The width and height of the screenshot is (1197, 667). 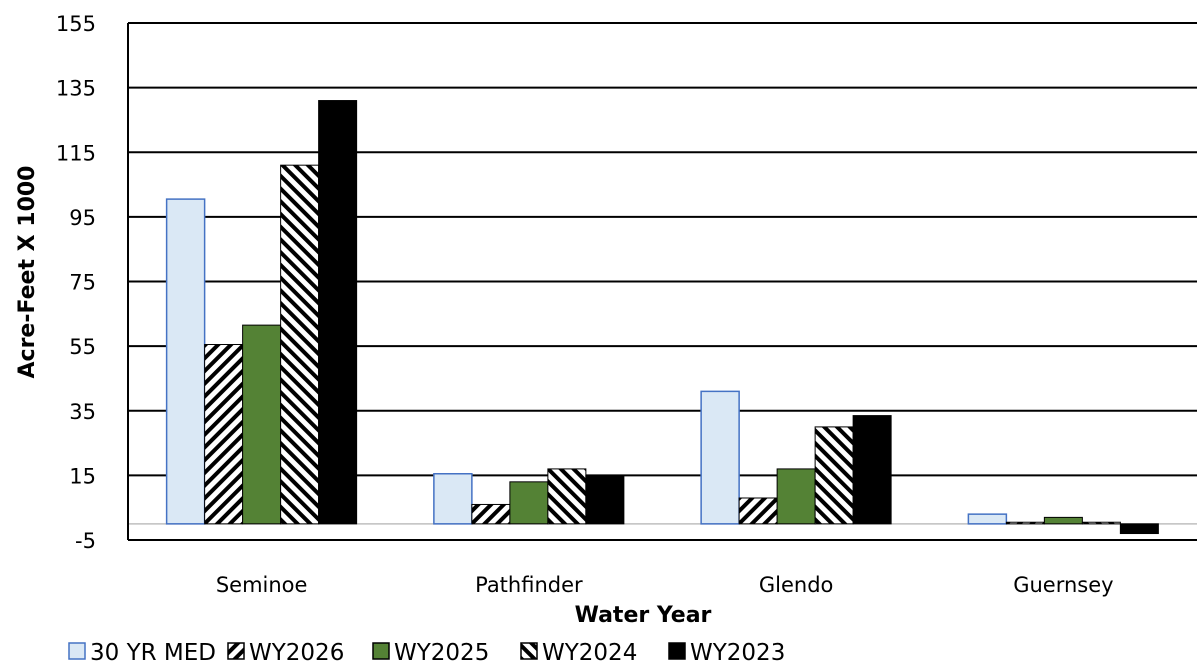 What do you see at coordinates (82, 412) in the screenshot?
I see `y-tick-label: 35` at bounding box center [82, 412].